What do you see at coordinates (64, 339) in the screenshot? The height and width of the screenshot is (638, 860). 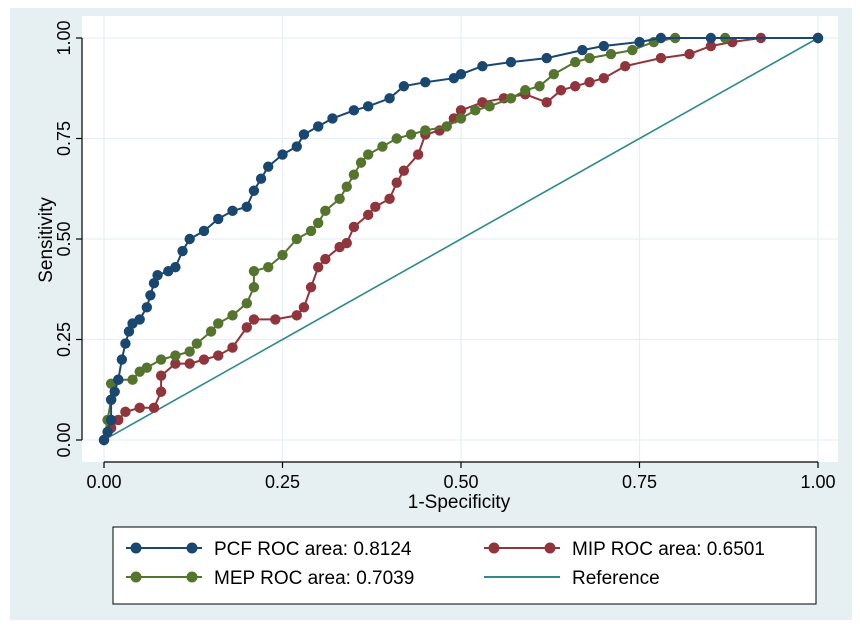 I see `y-tick-label: 0.25` at bounding box center [64, 339].